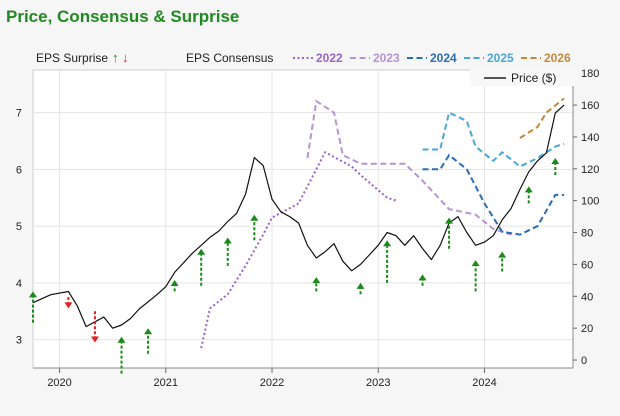 The height and width of the screenshot is (416, 620). I want to click on x-tick-2022: 2022, so click(272, 383).